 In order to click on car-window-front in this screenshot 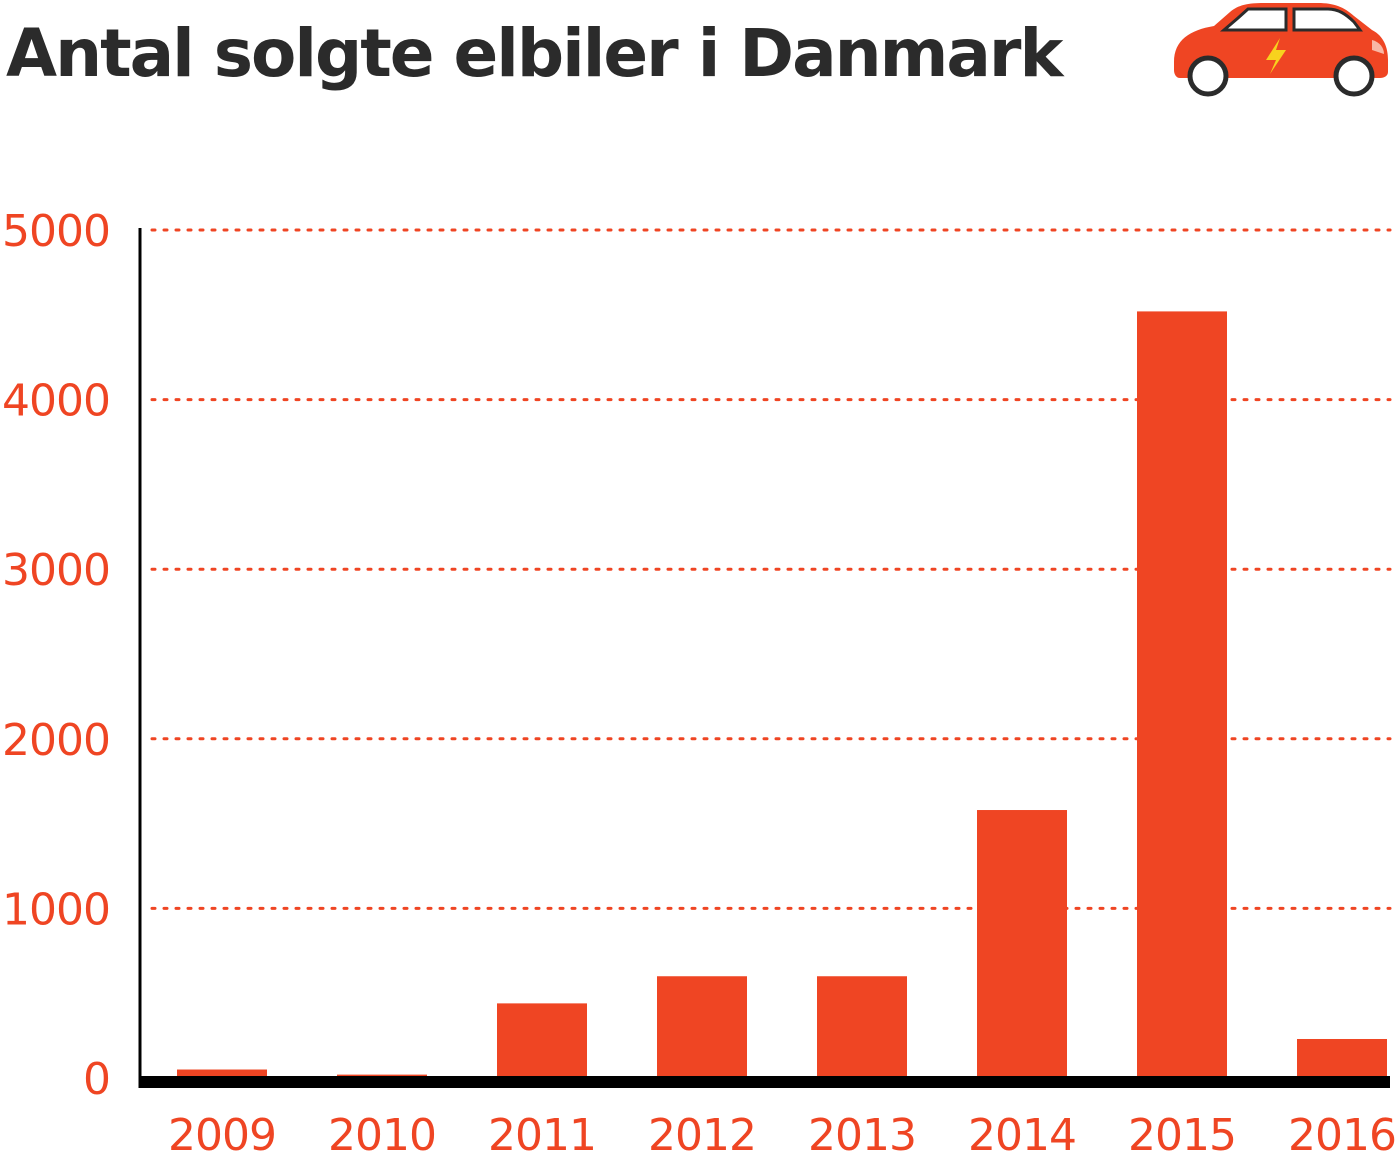, I will do `click(1253, 19)`.